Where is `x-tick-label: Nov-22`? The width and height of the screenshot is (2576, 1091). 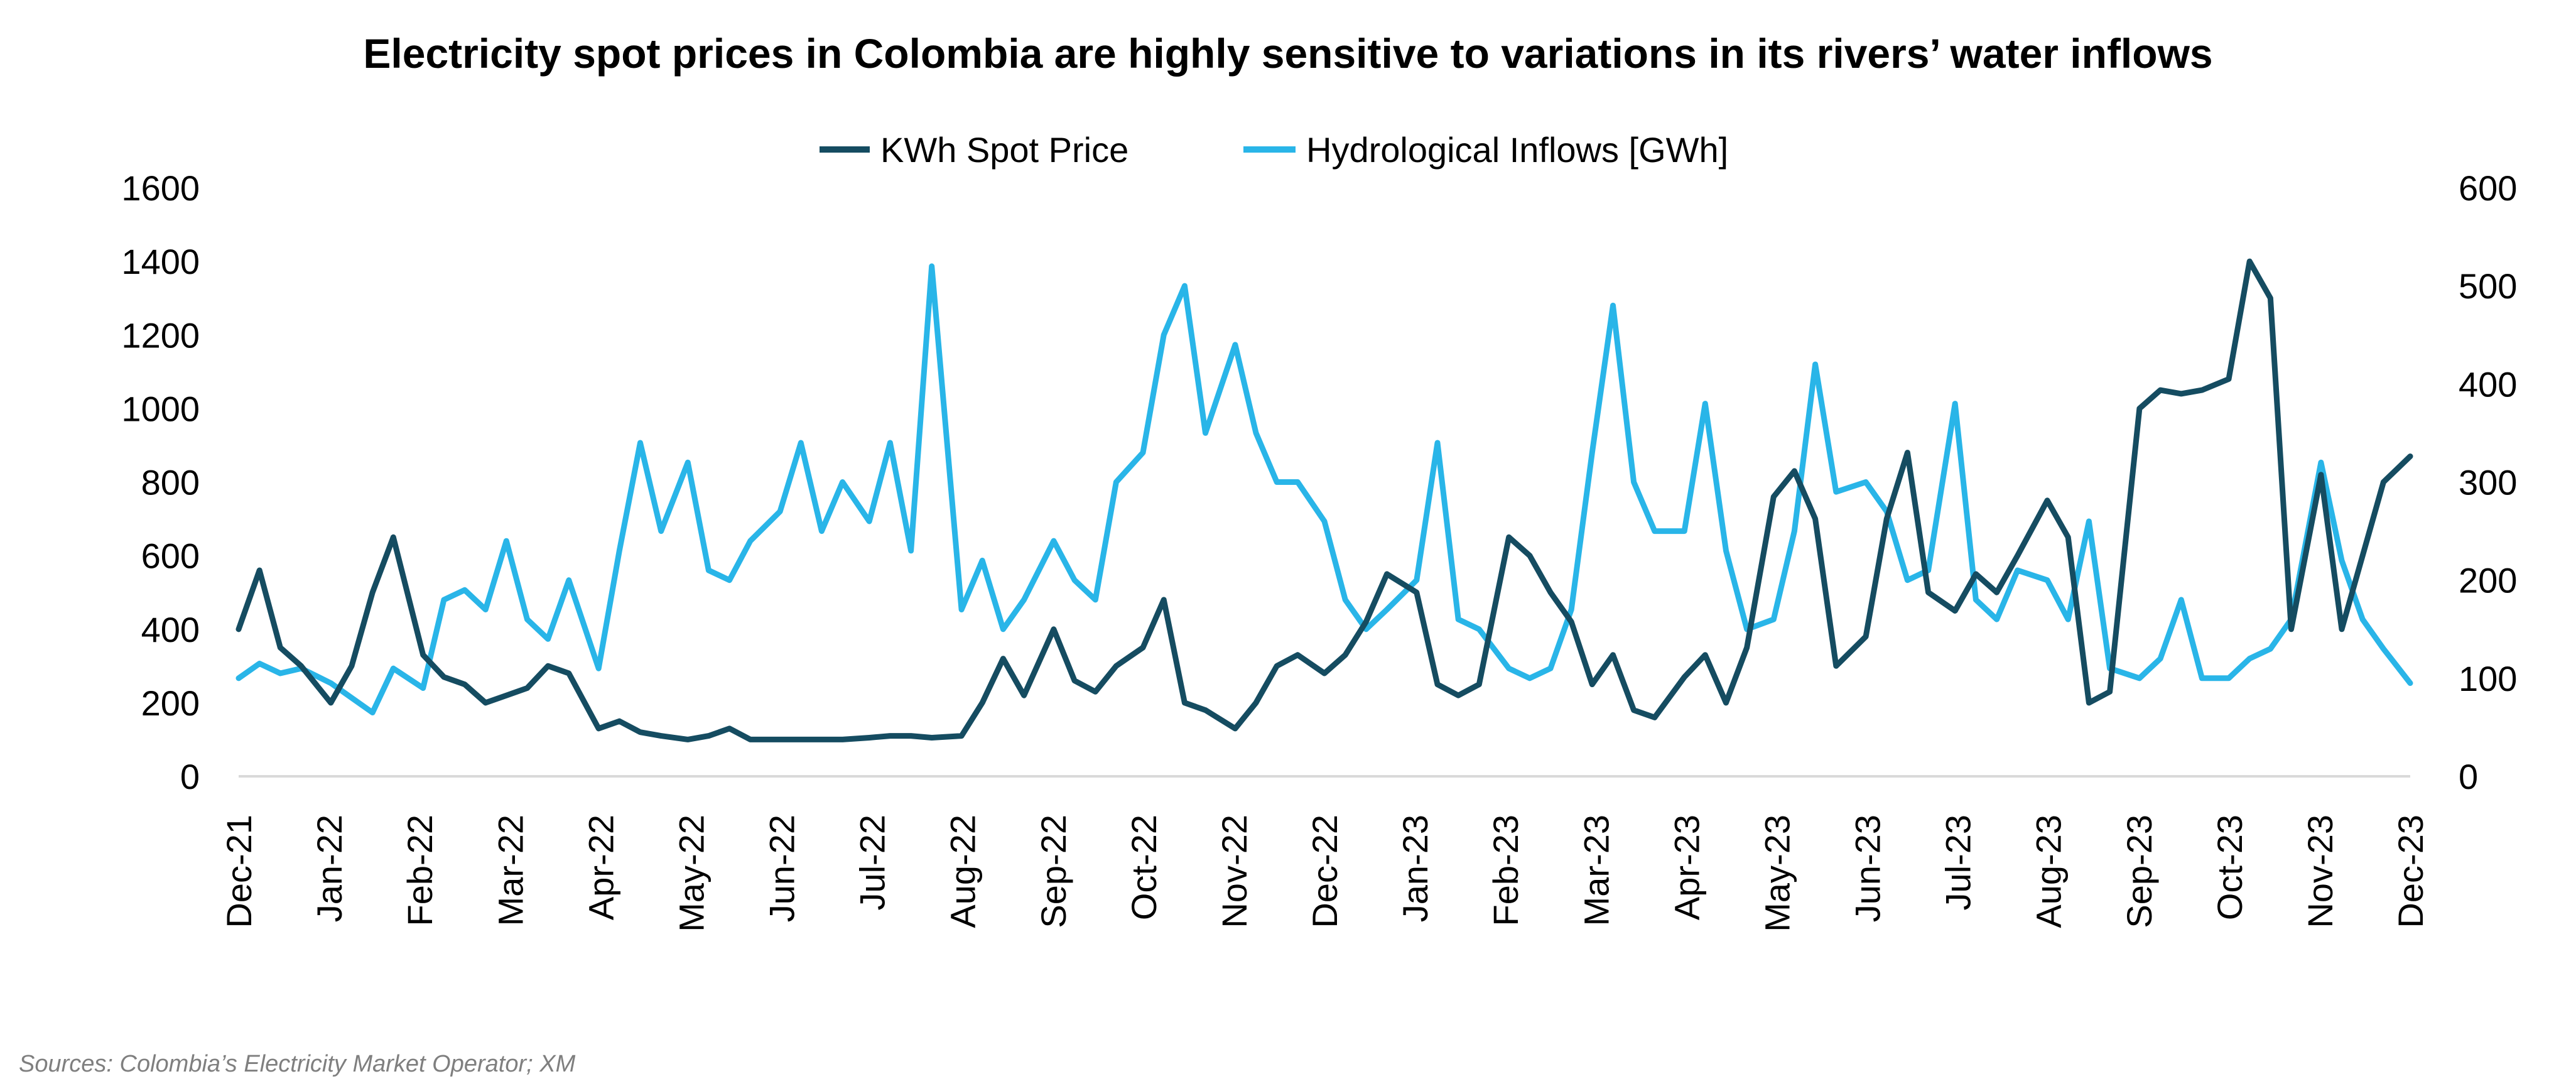
x-tick-label: Nov-22 is located at coordinates (1235, 871).